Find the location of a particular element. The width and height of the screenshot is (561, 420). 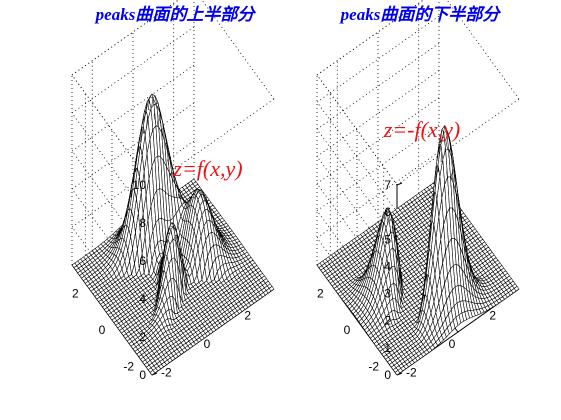

left-formula-label: z=f(x,y) is located at coordinates (207, 168).